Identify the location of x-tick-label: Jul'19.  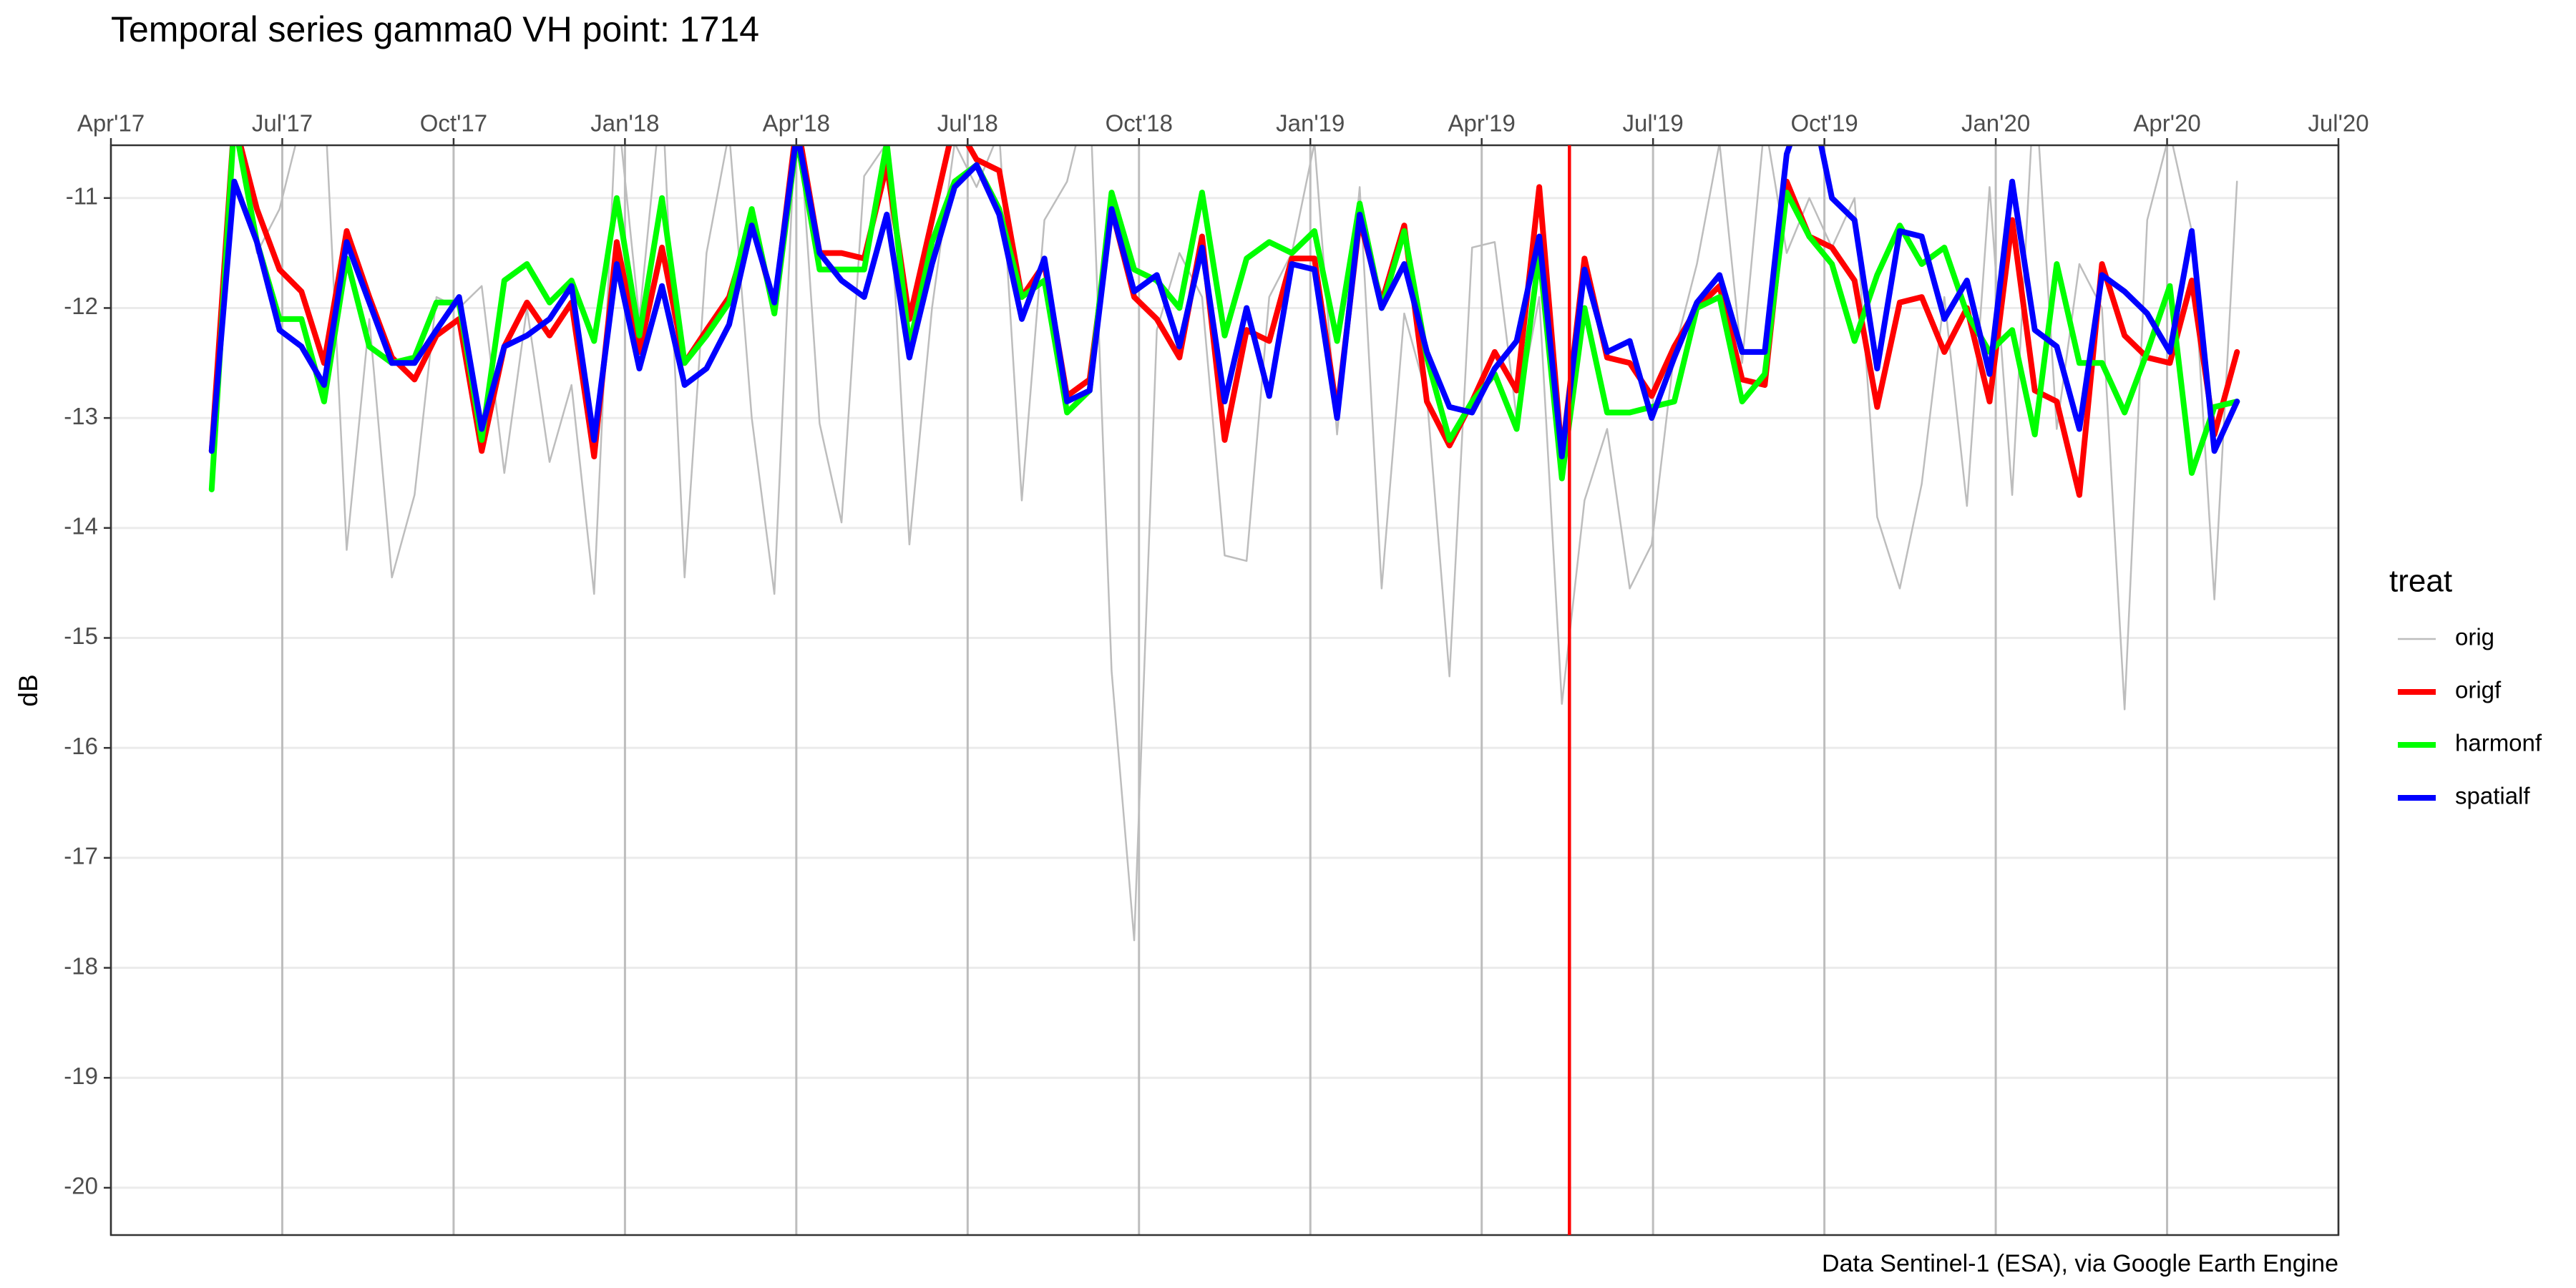
(1653, 123).